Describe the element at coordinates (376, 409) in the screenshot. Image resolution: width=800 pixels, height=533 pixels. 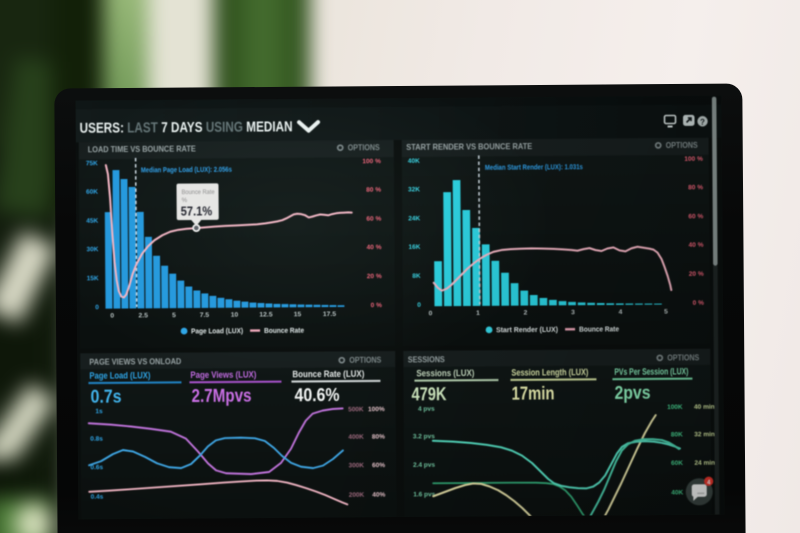
I see `svg-text: 100%` at that location.